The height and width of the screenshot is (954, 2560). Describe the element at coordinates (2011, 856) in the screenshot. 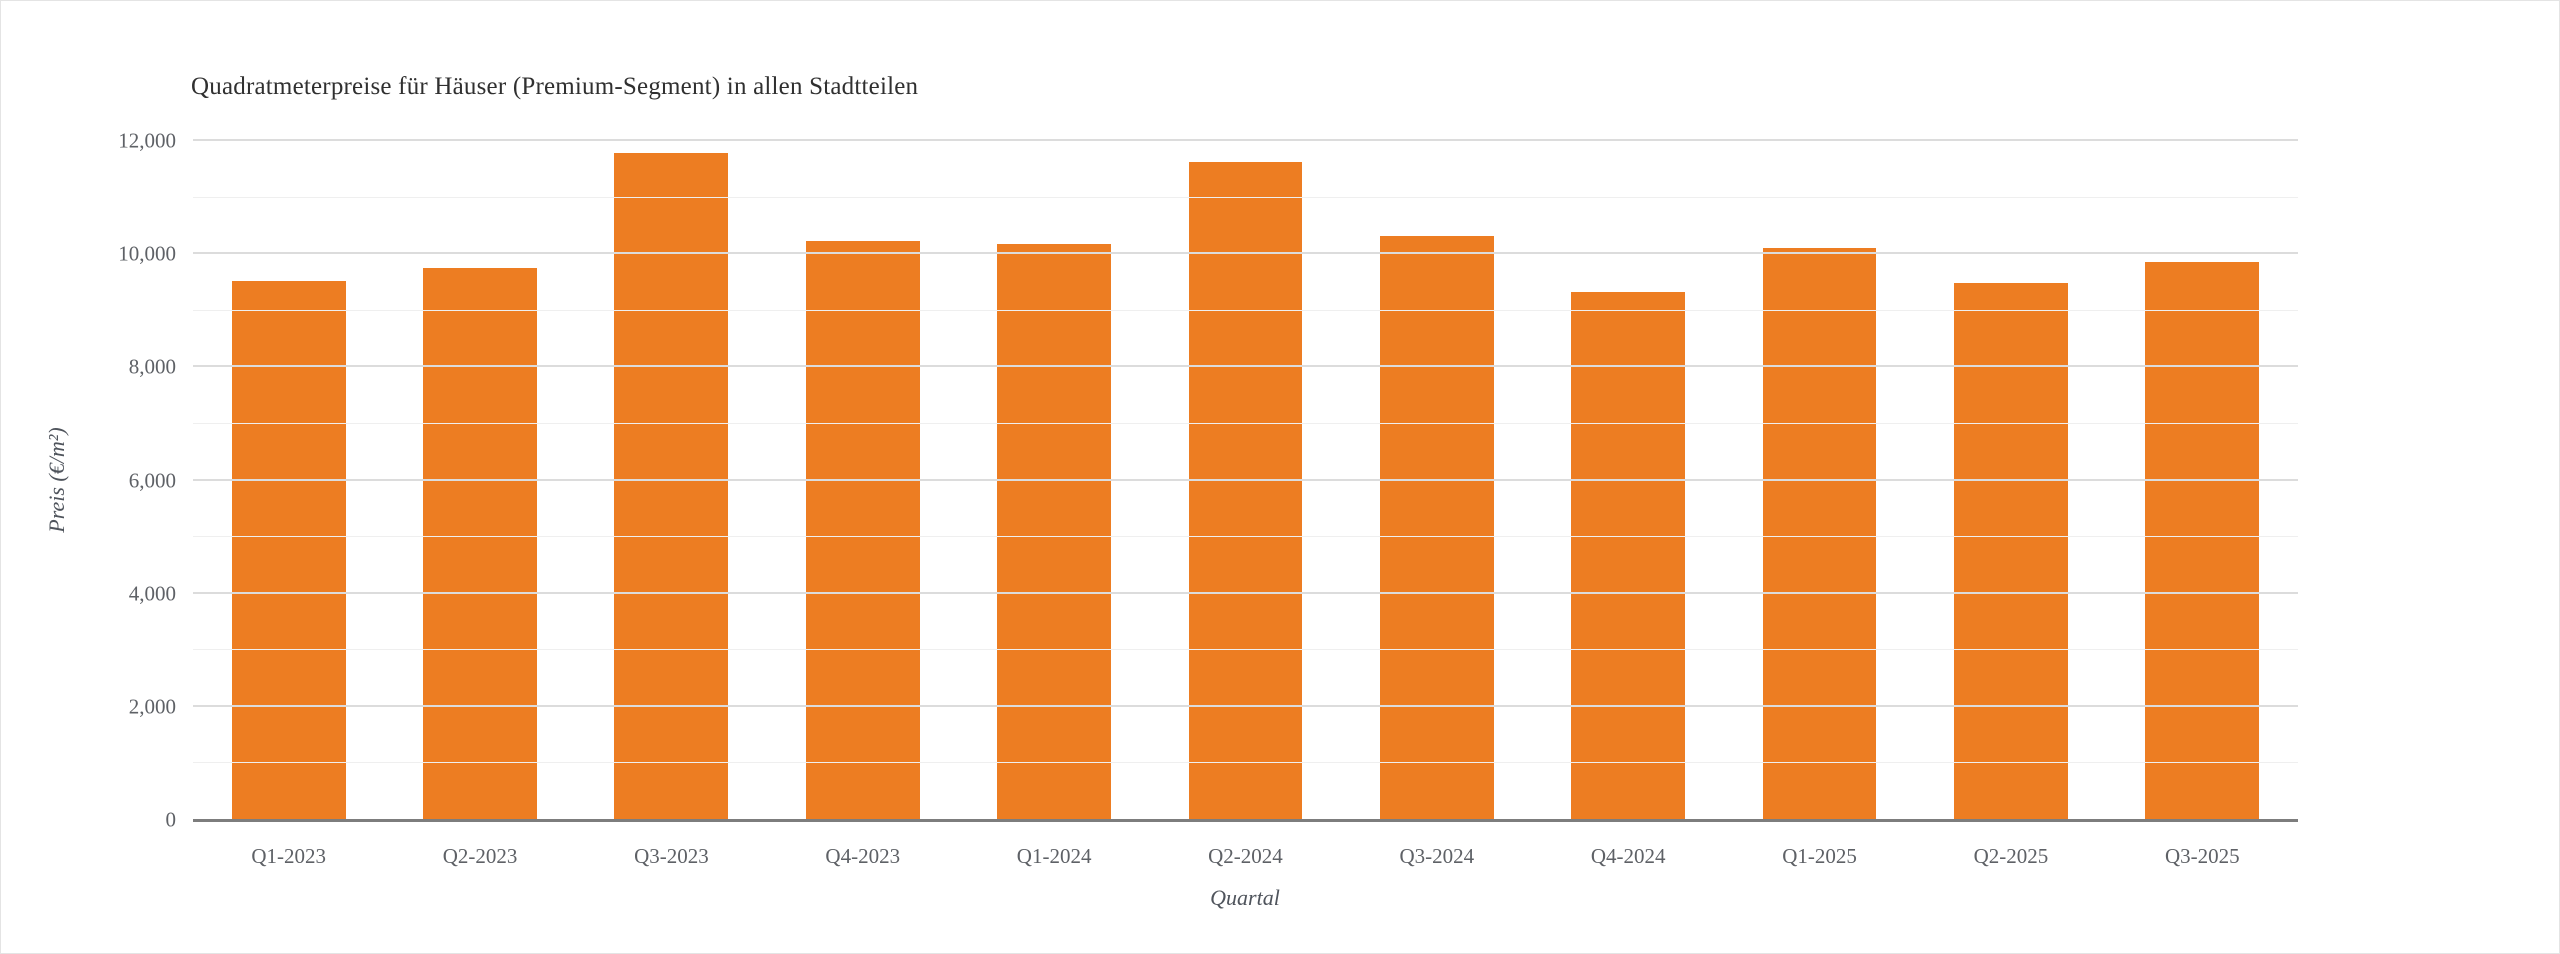

I see `x-tick-label-Q2-2025: Q2-2025` at that location.